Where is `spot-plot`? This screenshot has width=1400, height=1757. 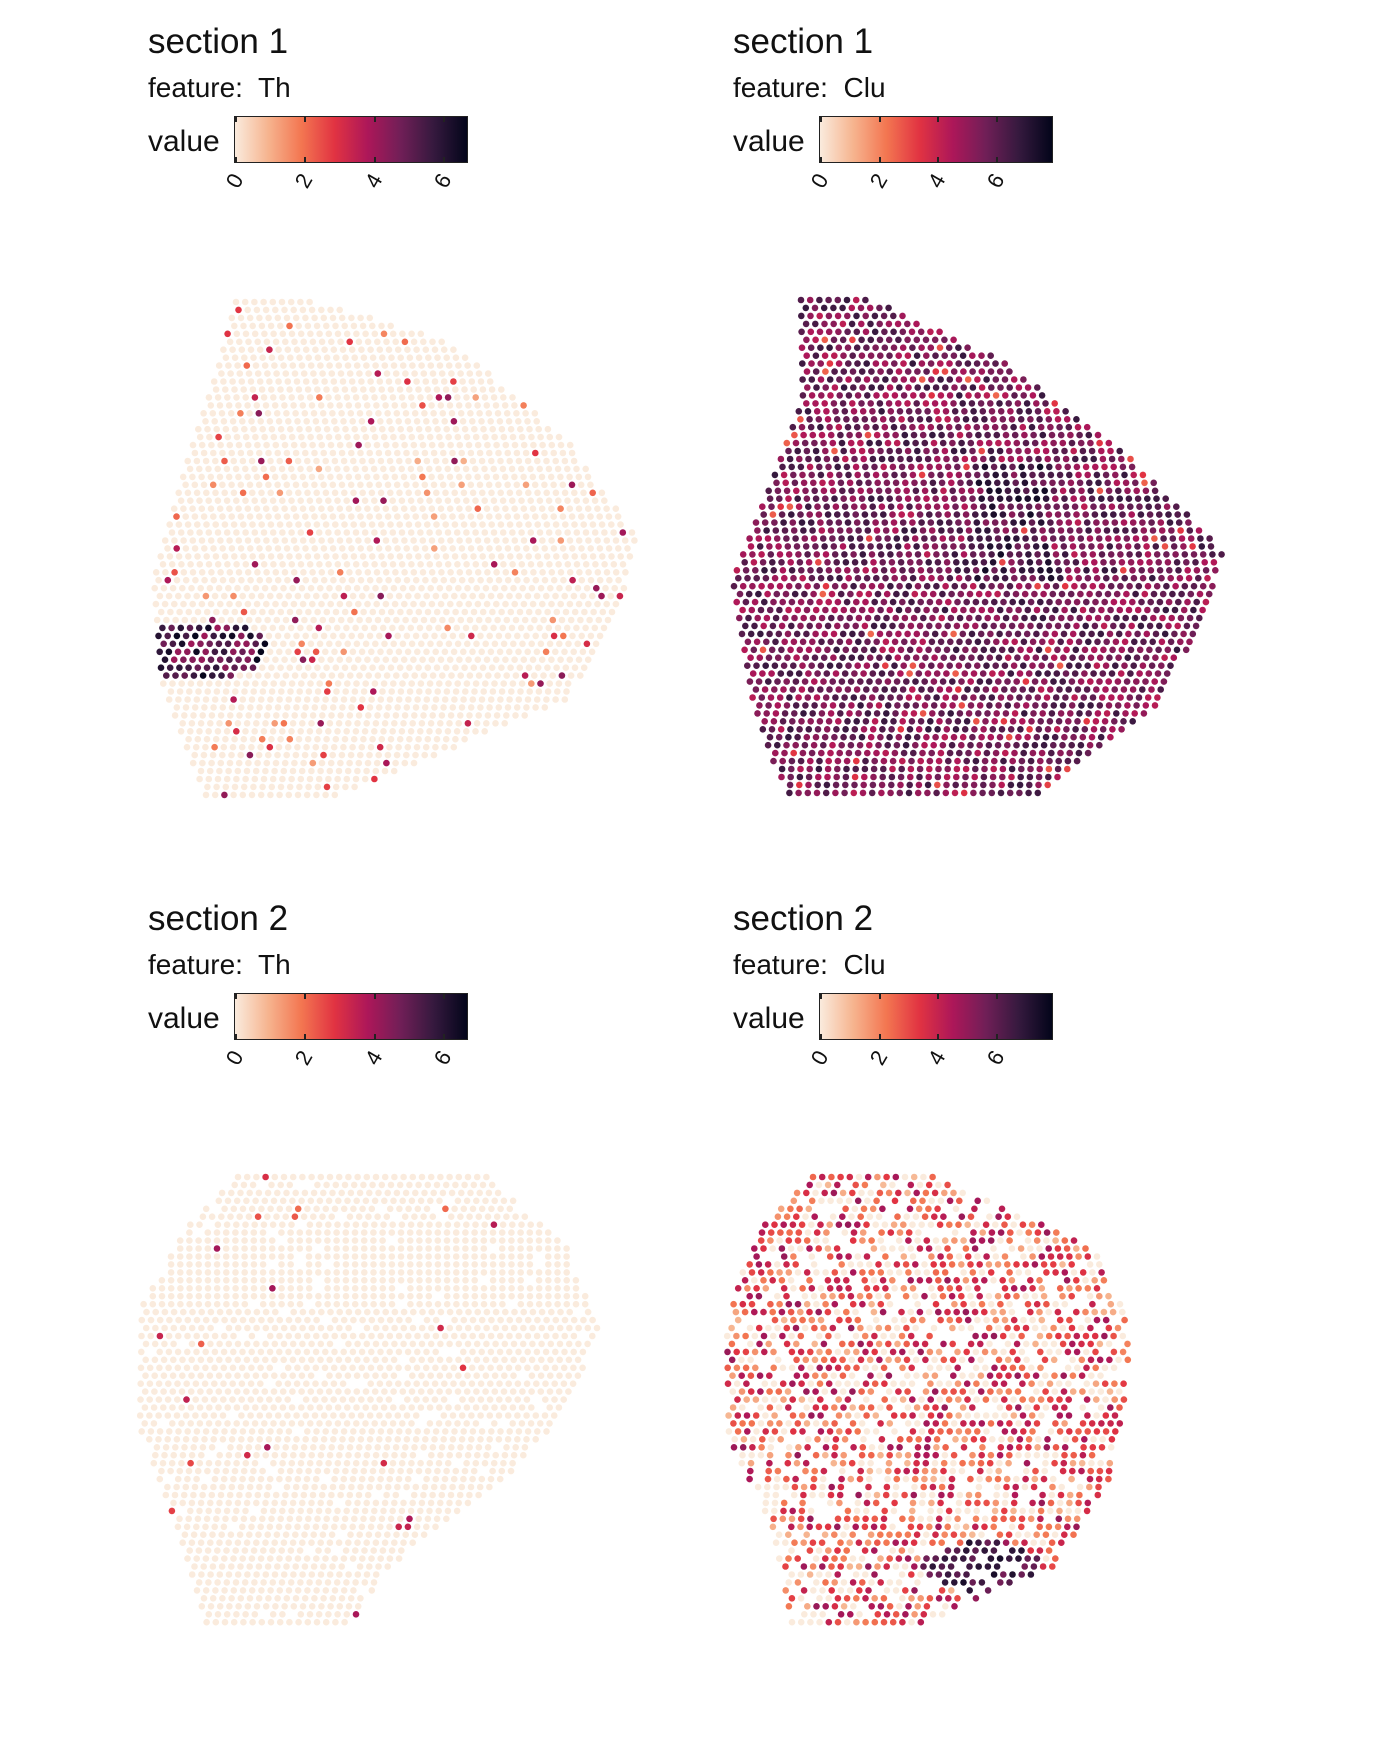
spot-plot is located at coordinates (394, 548).